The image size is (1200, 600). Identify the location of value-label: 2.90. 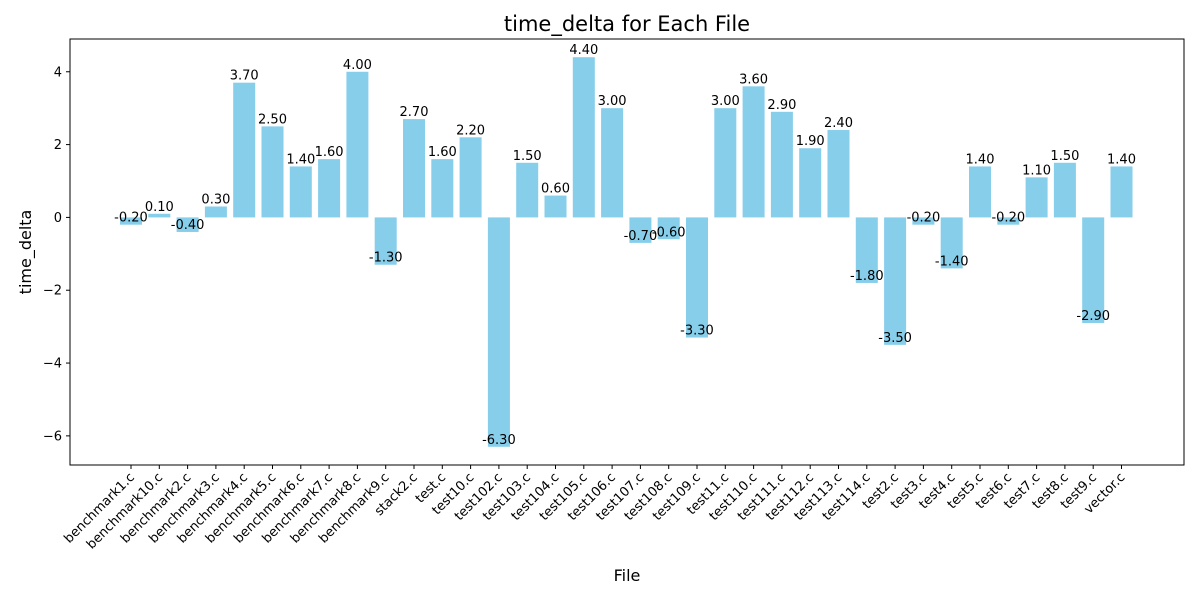
(781, 105).